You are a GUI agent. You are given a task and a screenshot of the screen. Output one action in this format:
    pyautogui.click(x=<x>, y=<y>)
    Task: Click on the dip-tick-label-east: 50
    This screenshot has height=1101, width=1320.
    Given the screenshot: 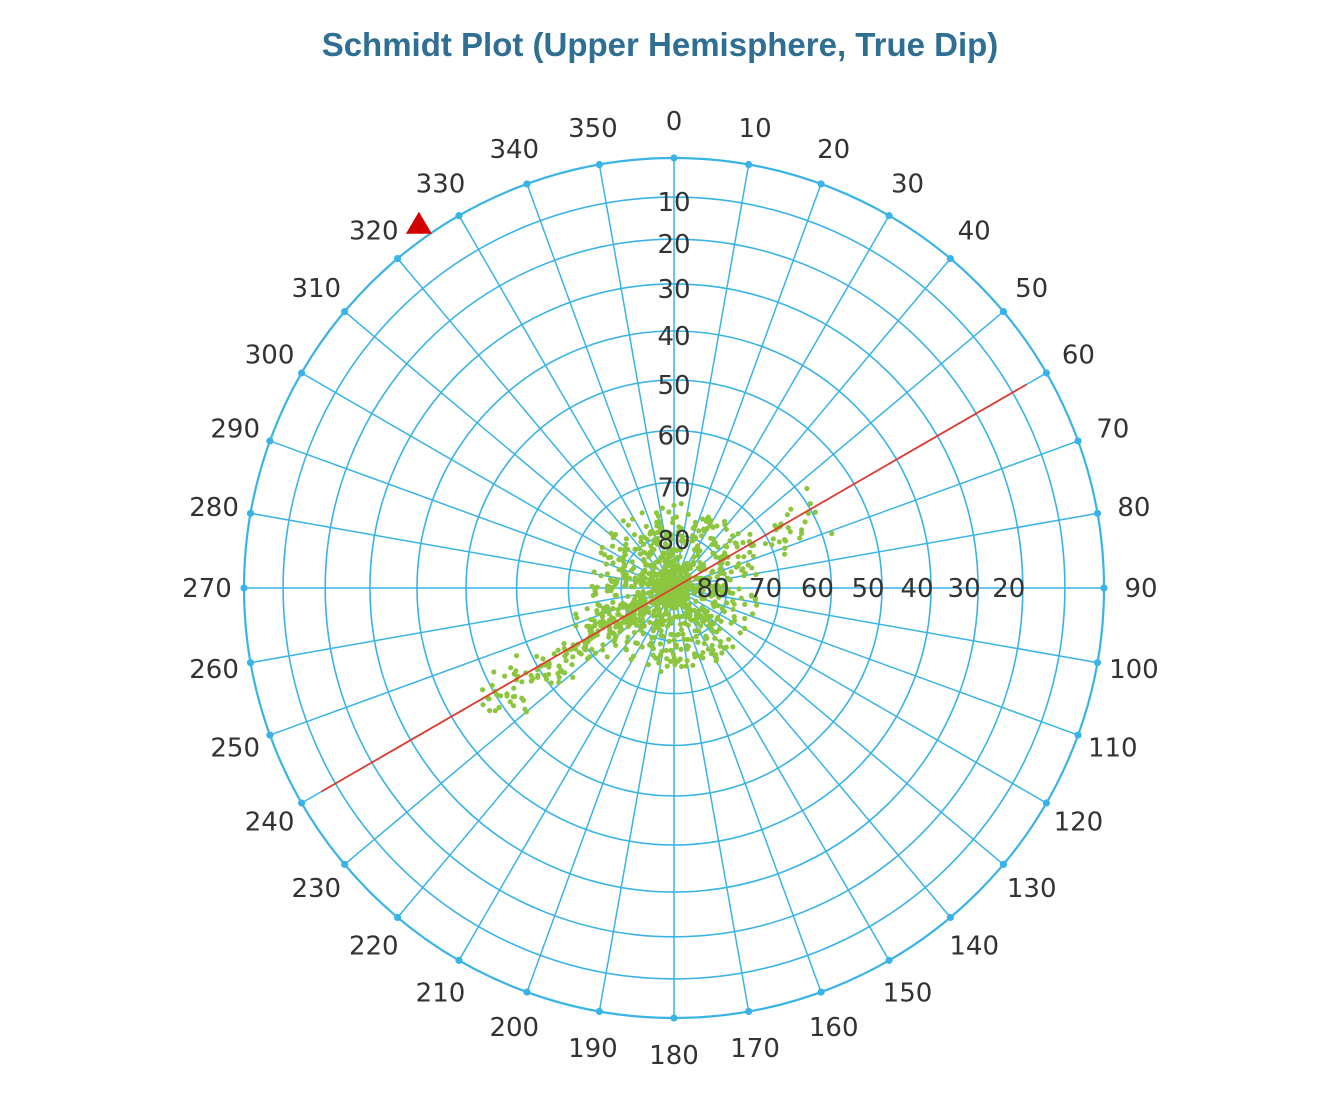 What is the action you would take?
    pyautogui.click(x=867, y=589)
    